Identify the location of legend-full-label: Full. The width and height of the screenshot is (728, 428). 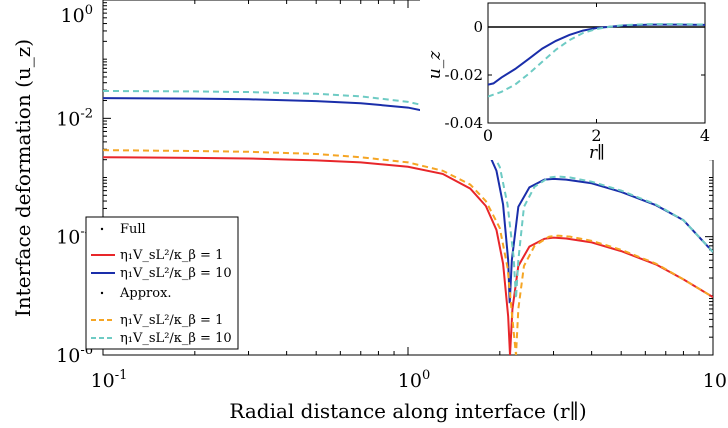
(133, 229).